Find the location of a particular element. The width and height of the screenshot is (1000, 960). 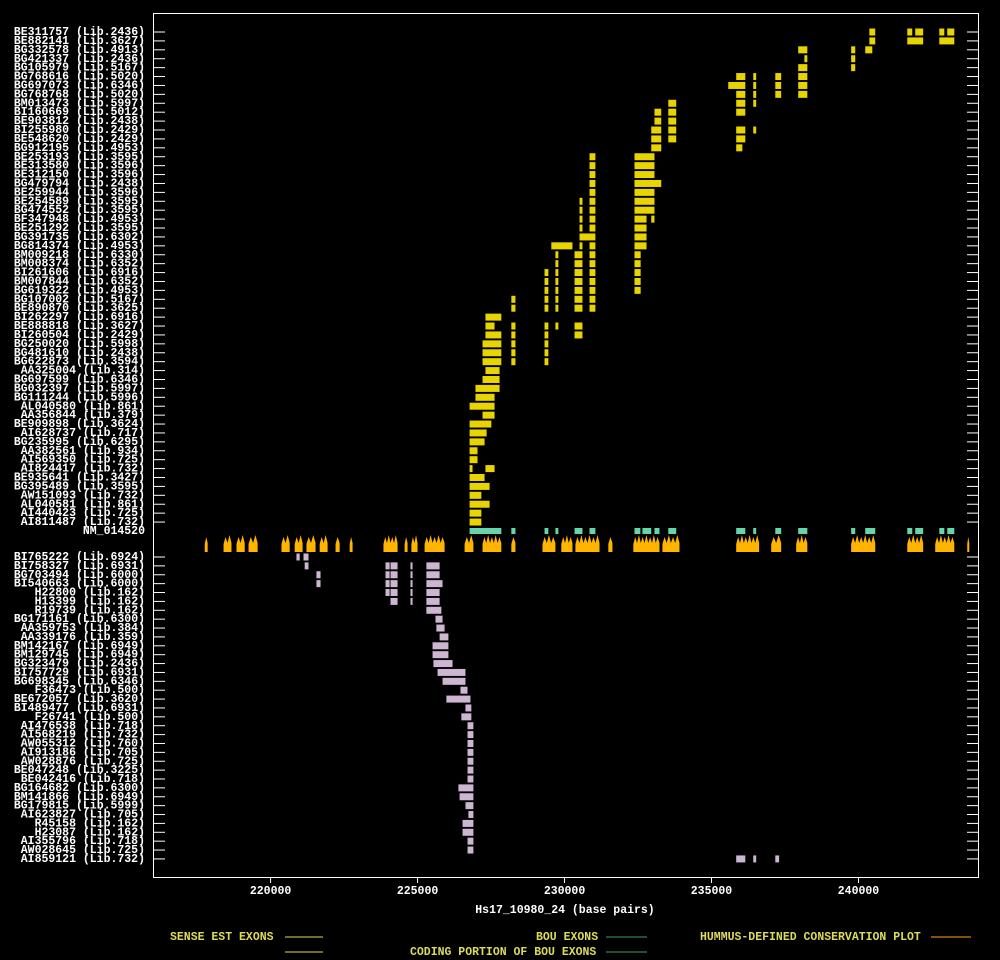

row-label: BI758327 (Lib.6931) is located at coordinates (79, 566).